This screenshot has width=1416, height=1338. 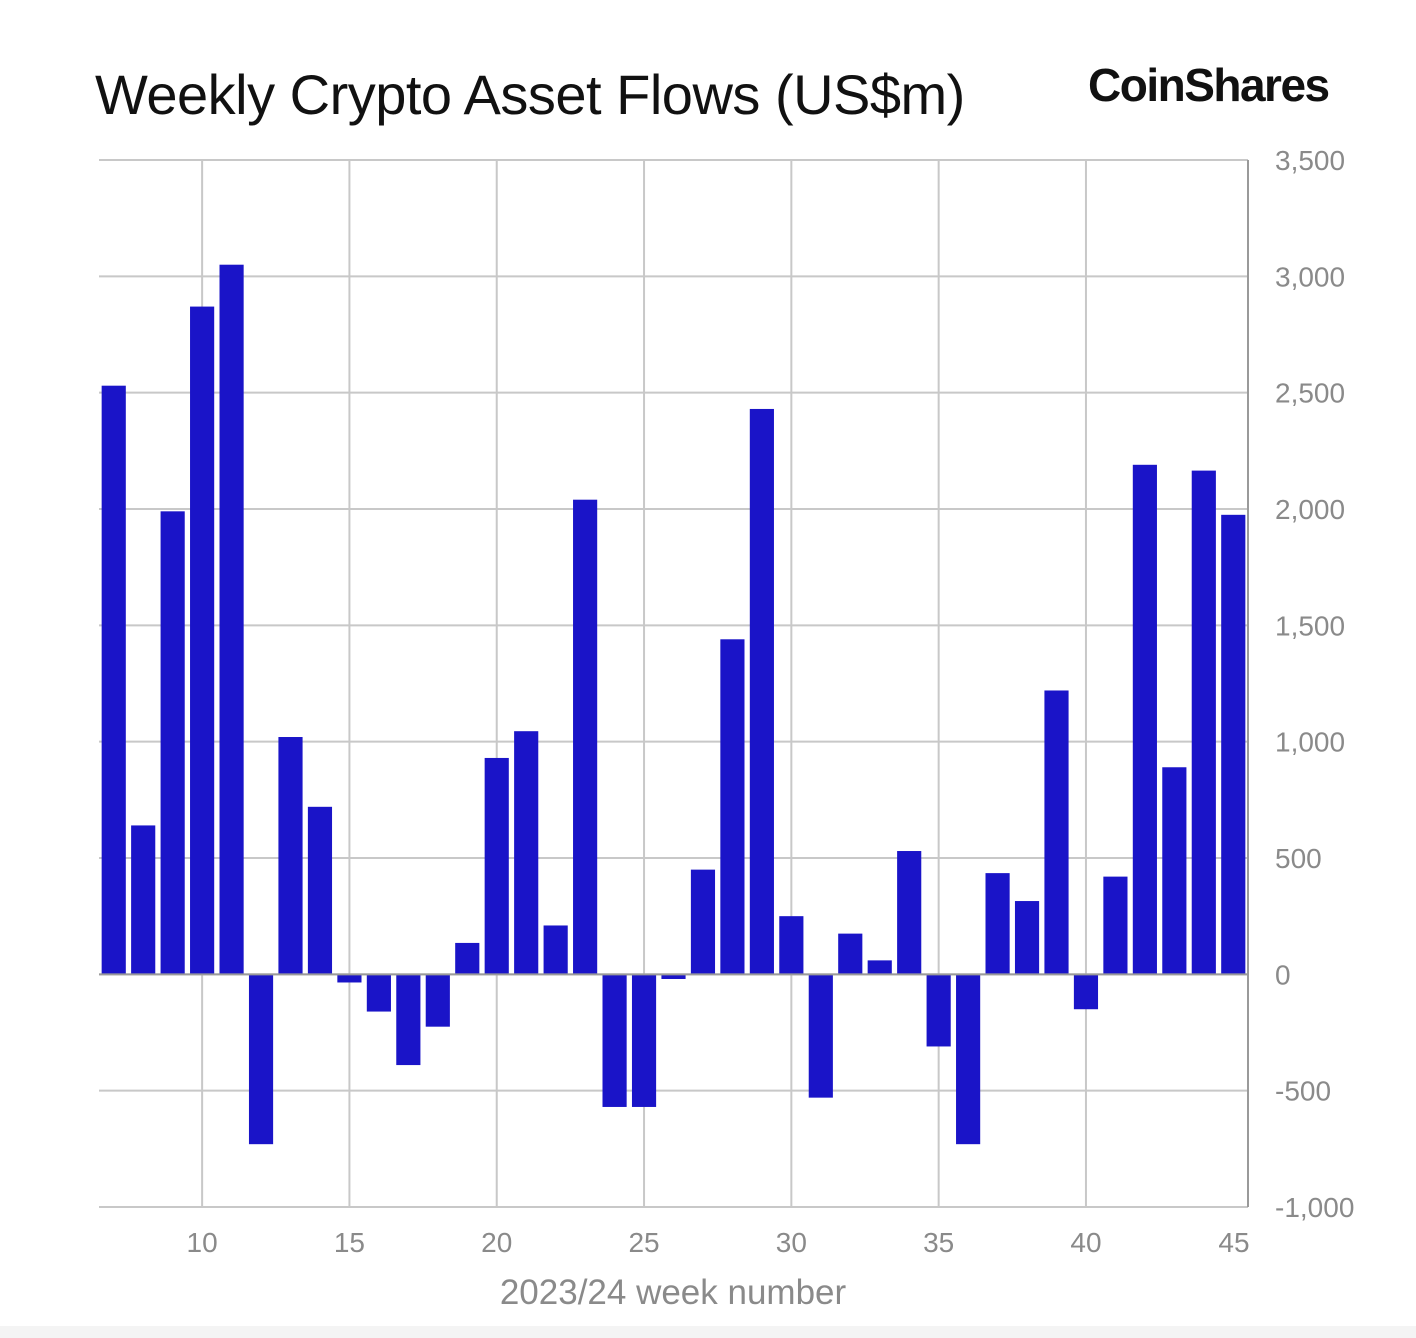 What do you see at coordinates (1310, 393) in the screenshot?
I see `y-tick-label: 2,500` at bounding box center [1310, 393].